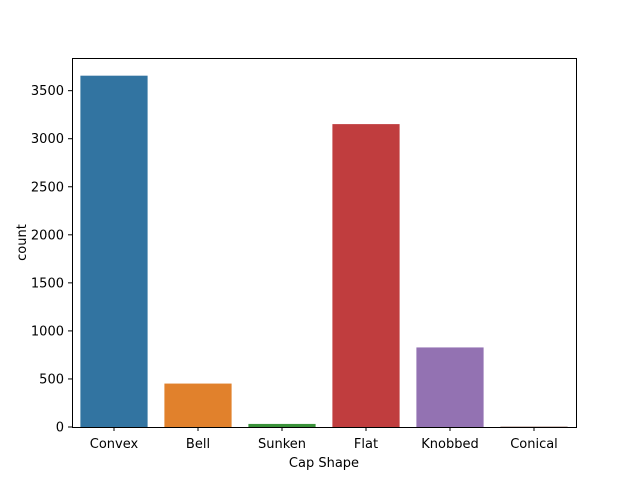 Image resolution: width=640 pixels, height=484 pixels. What do you see at coordinates (114, 444) in the screenshot?
I see `x-tick-label-convex: Convex` at bounding box center [114, 444].